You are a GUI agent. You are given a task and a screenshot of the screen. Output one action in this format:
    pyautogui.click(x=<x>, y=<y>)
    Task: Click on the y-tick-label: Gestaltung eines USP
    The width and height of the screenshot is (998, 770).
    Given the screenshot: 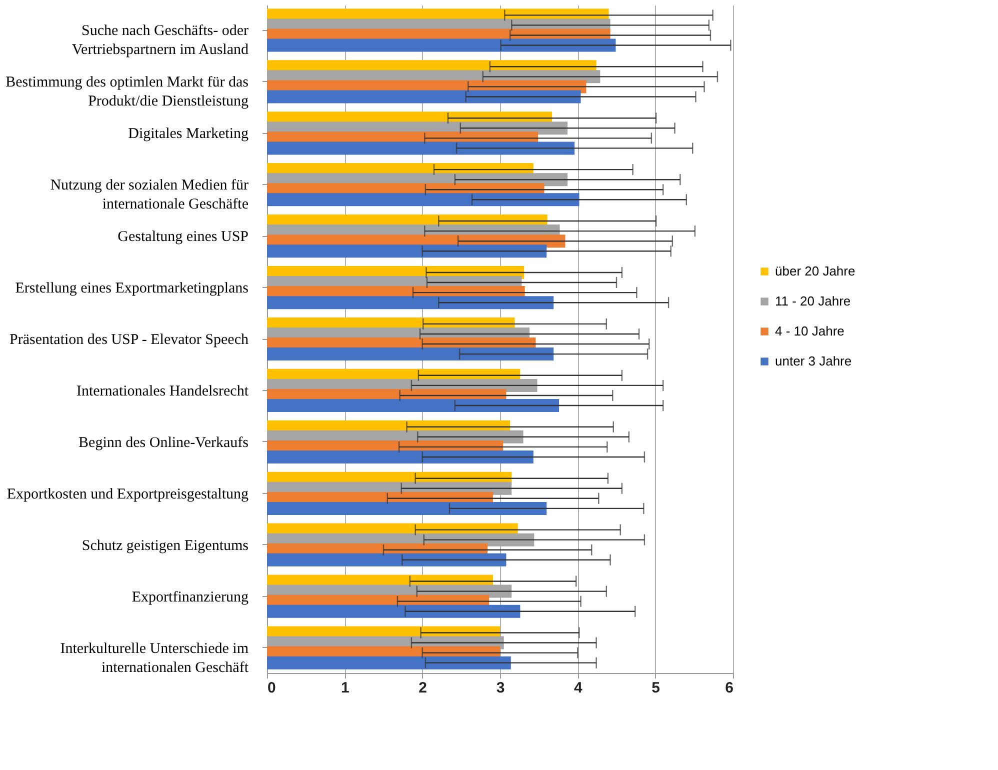 What is the action you would take?
    pyautogui.click(x=183, y=237)
    